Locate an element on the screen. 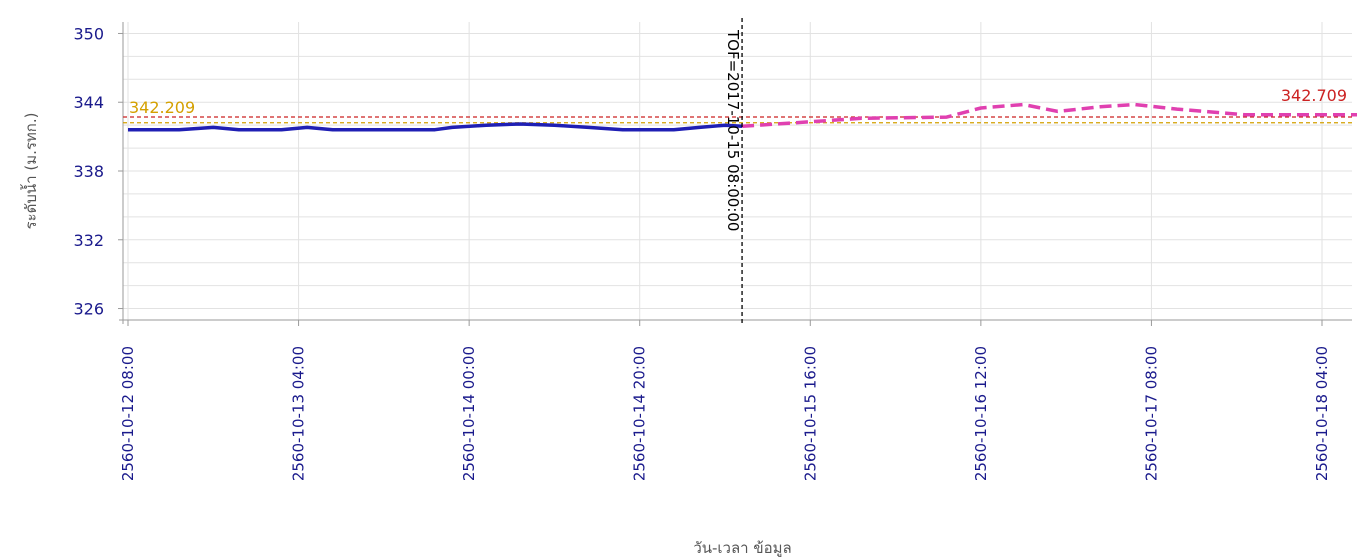  x-tick-label: 2560-10-16 12:00 is located at coordinates (981, 413).